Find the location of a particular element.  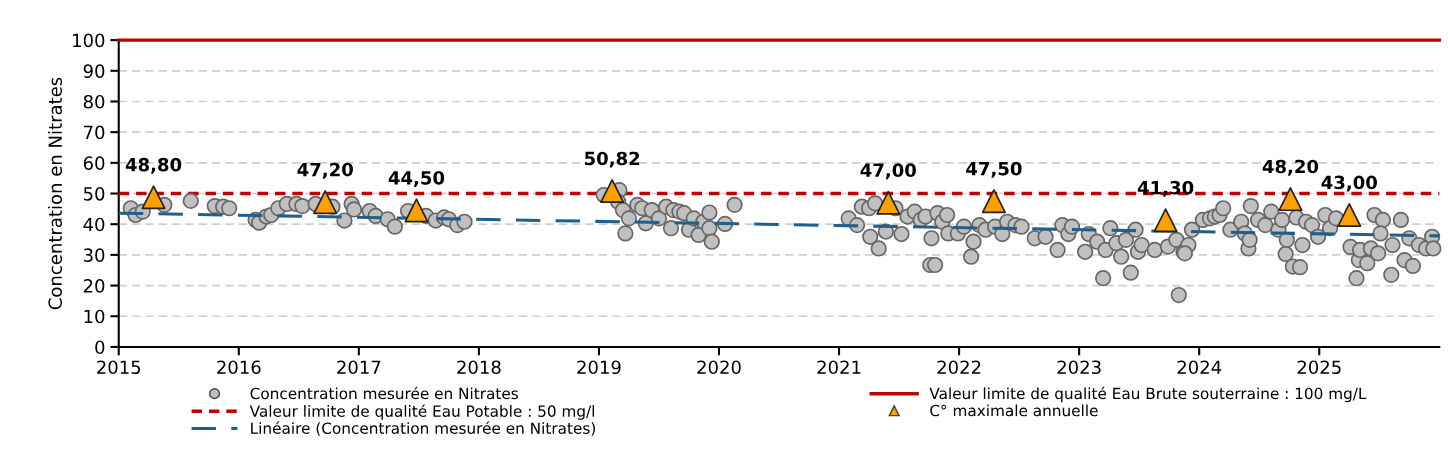

y-tick-label: 30 is located at coordinates (94, 255).